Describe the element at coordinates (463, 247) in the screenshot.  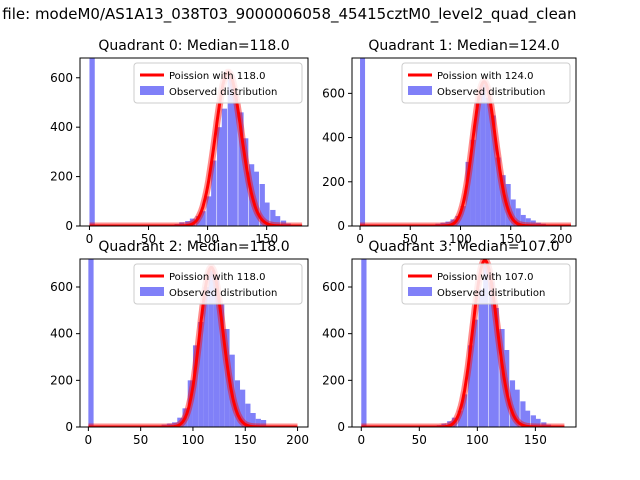
I see `subplot-title: Quadrant 3: Median=107.0` at that location.